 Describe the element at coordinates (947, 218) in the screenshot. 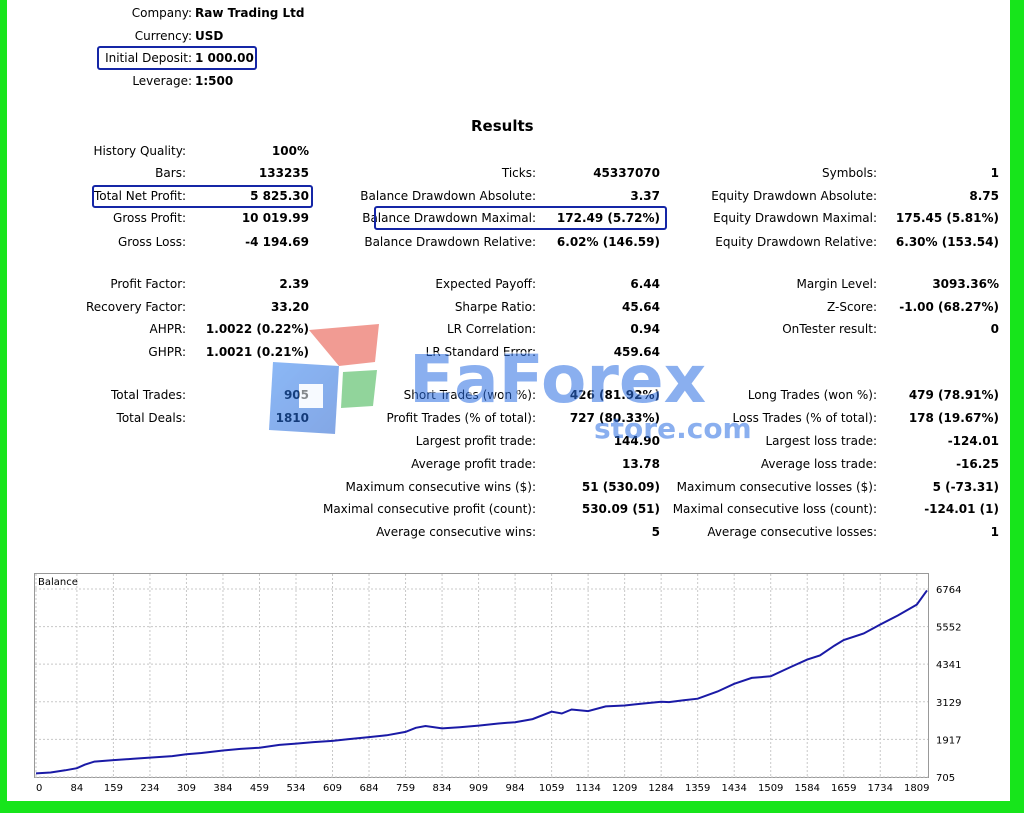

I see `equity-dd-max-value: 175.45 (5.81%)` at that location.